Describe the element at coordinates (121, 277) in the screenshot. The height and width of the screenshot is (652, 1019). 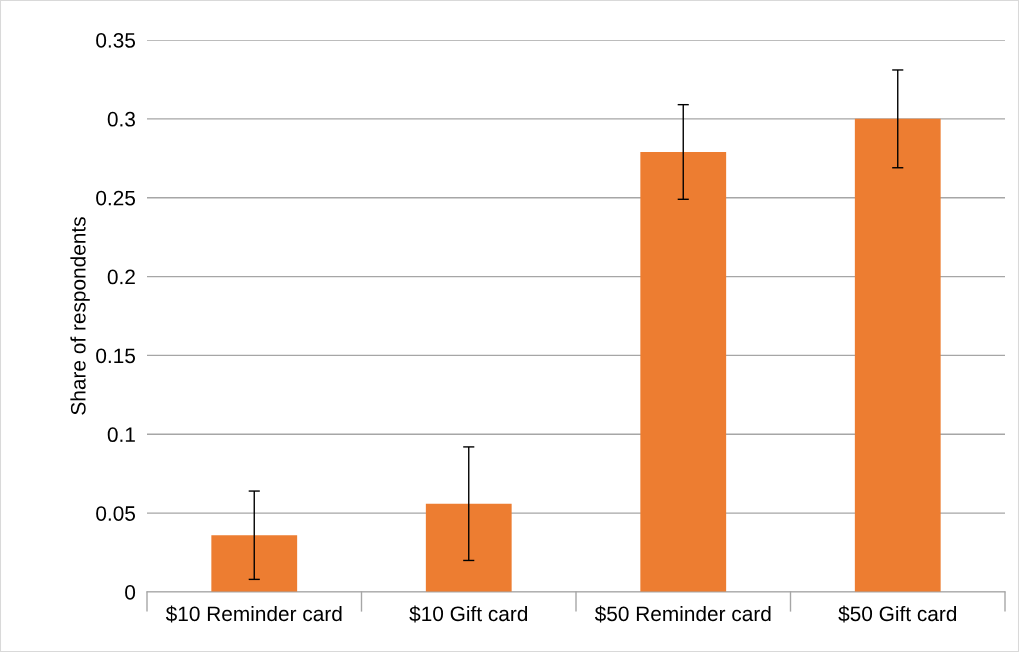
I see `y-tick-label: 0.2` at that location.